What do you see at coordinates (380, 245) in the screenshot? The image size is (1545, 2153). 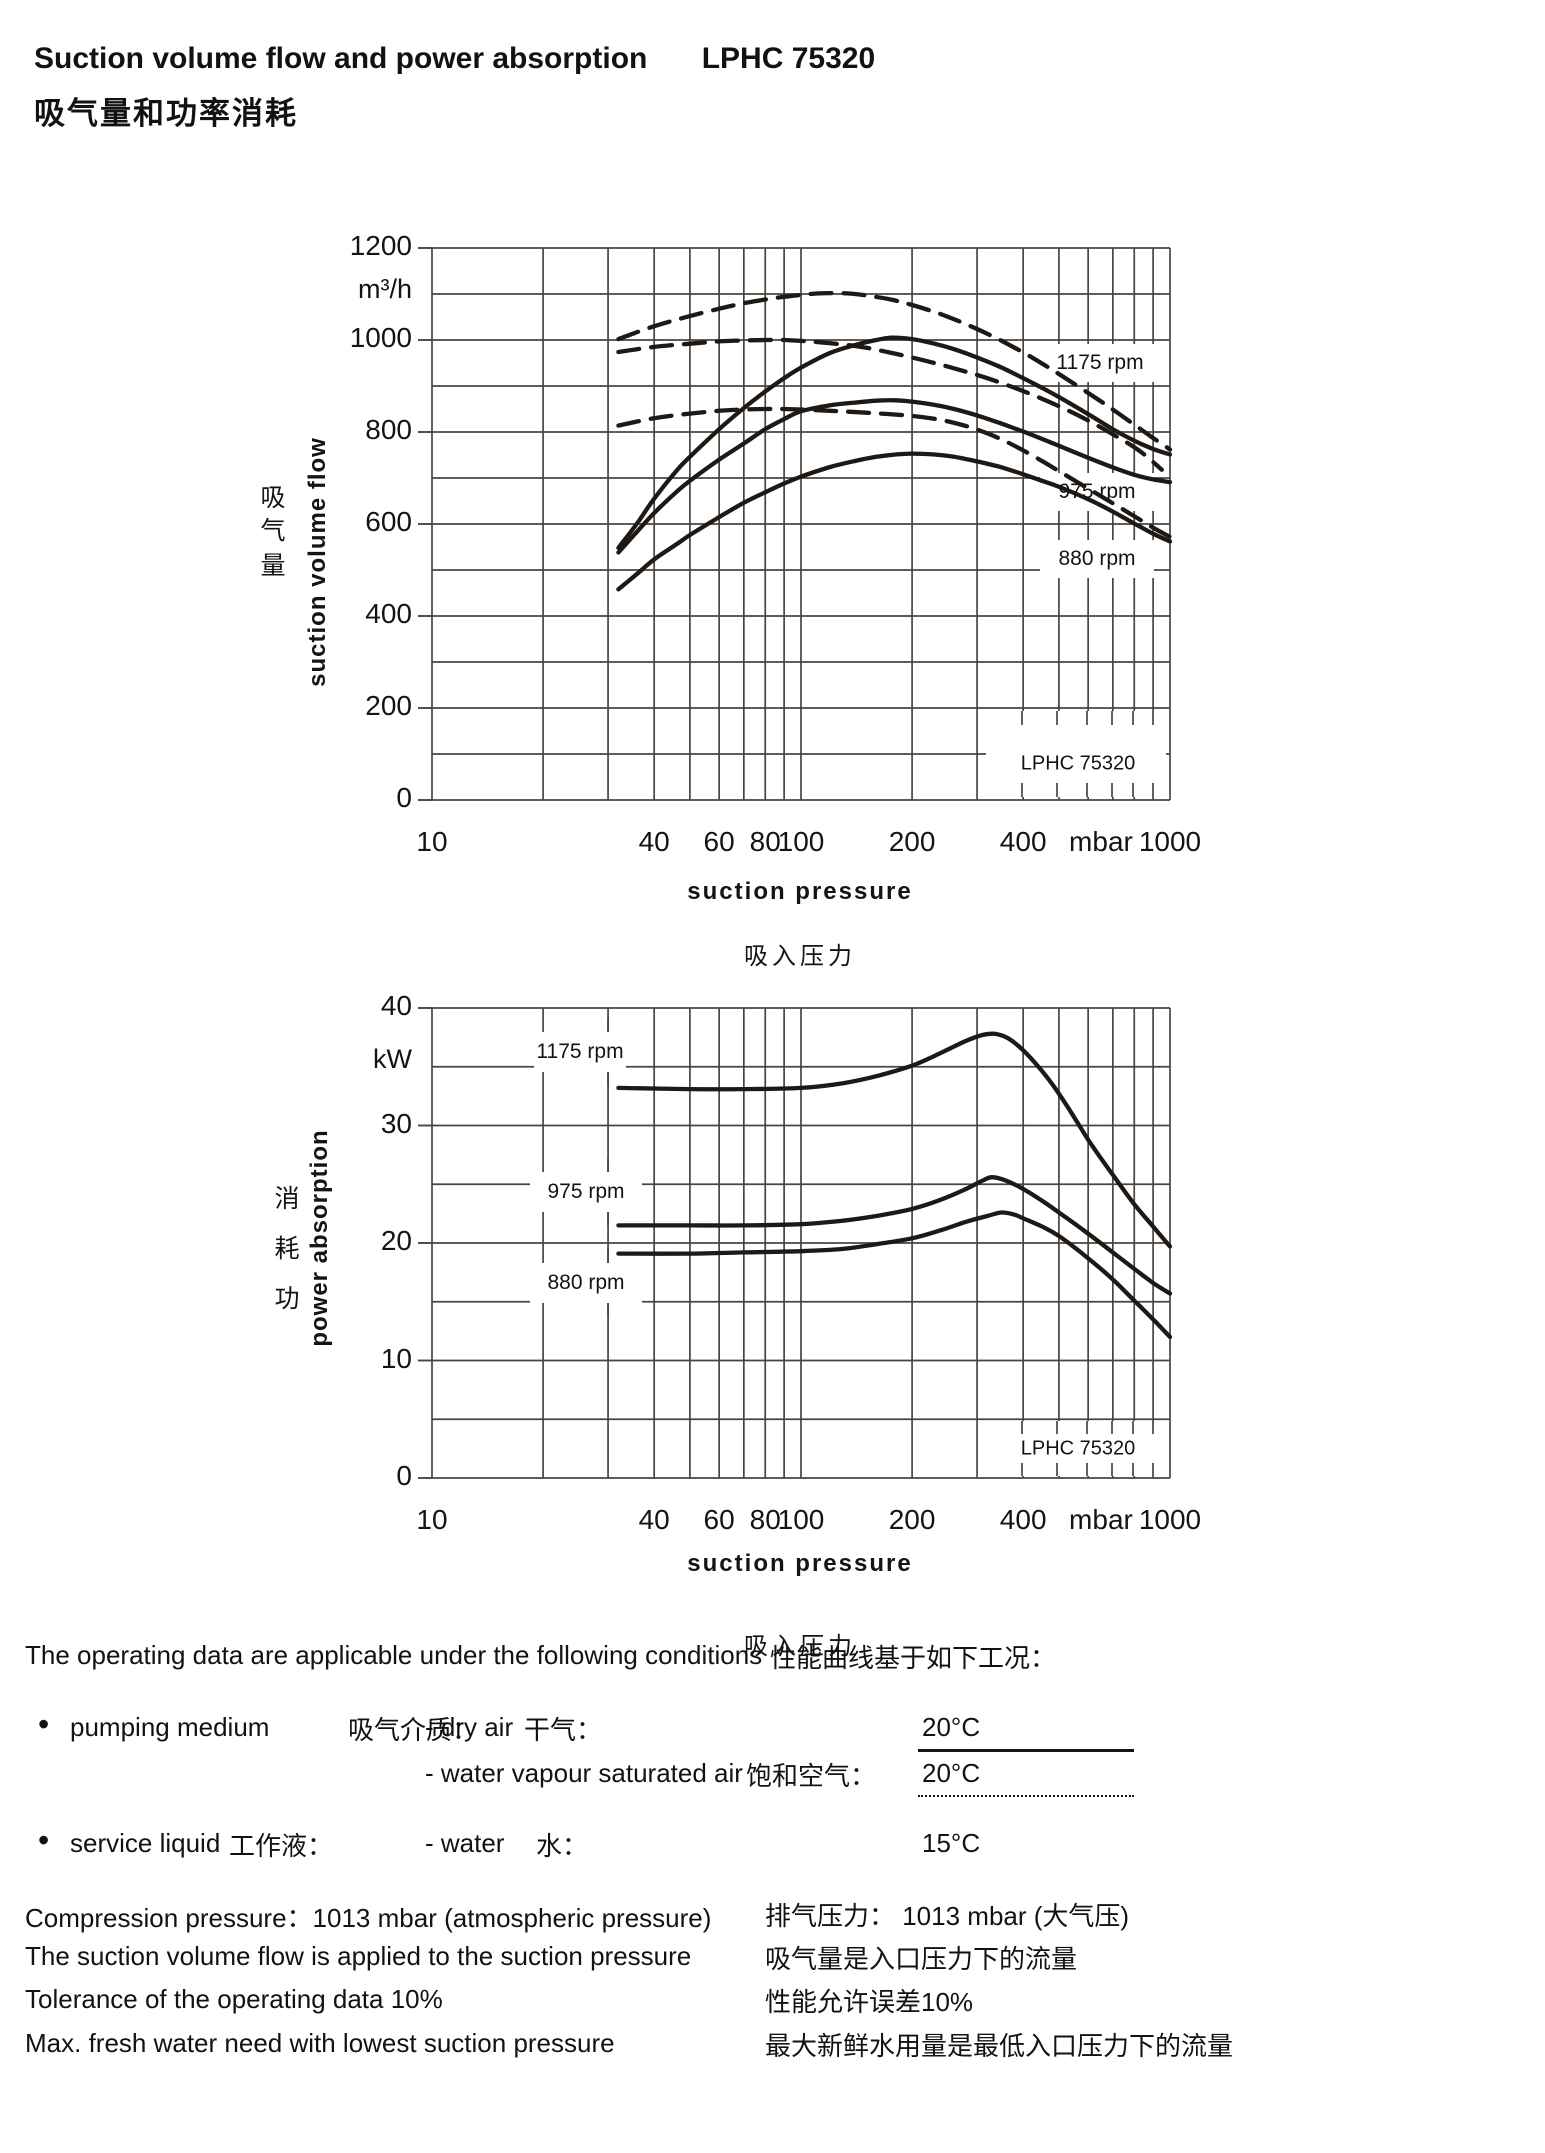 I see `y-tick-label: 1200` at bounding box center [380, 245].